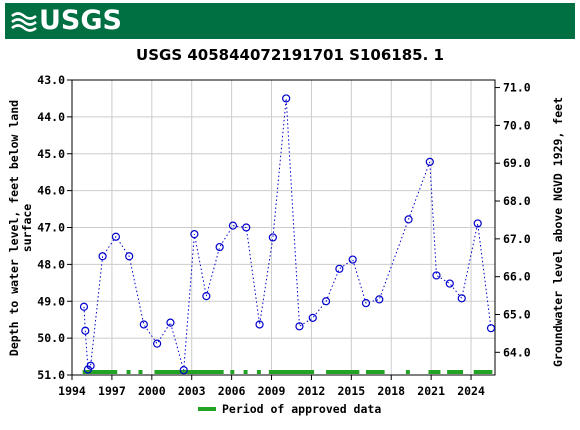 This screenshot has height=430, width=580. What do you see at coordinates (517, 88) in the screenshot?
I see `y-right-tick-label: 71.0` at bounding box center [517, 88].